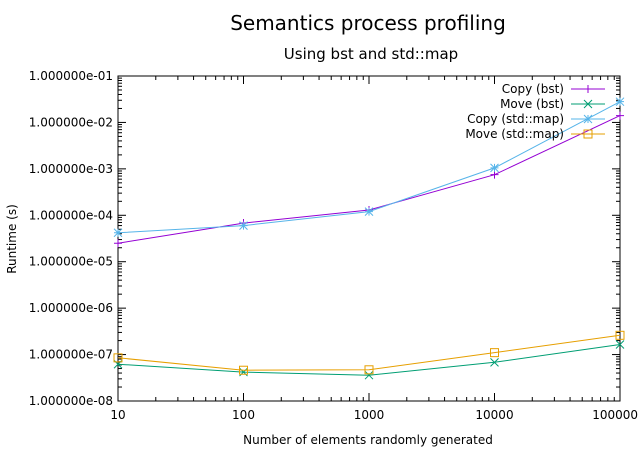 The height and width of the screenshot is (453, 640). What do you see at coordinates (71, 401) in the screenshot?
I see `y-tick-label: 1.000000e-08` at bounding box center [71, 401].